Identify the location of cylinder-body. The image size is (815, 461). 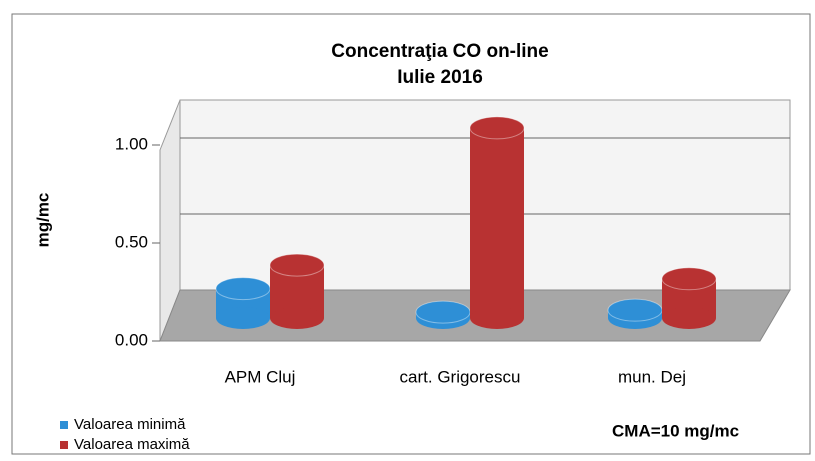
(497, 222).